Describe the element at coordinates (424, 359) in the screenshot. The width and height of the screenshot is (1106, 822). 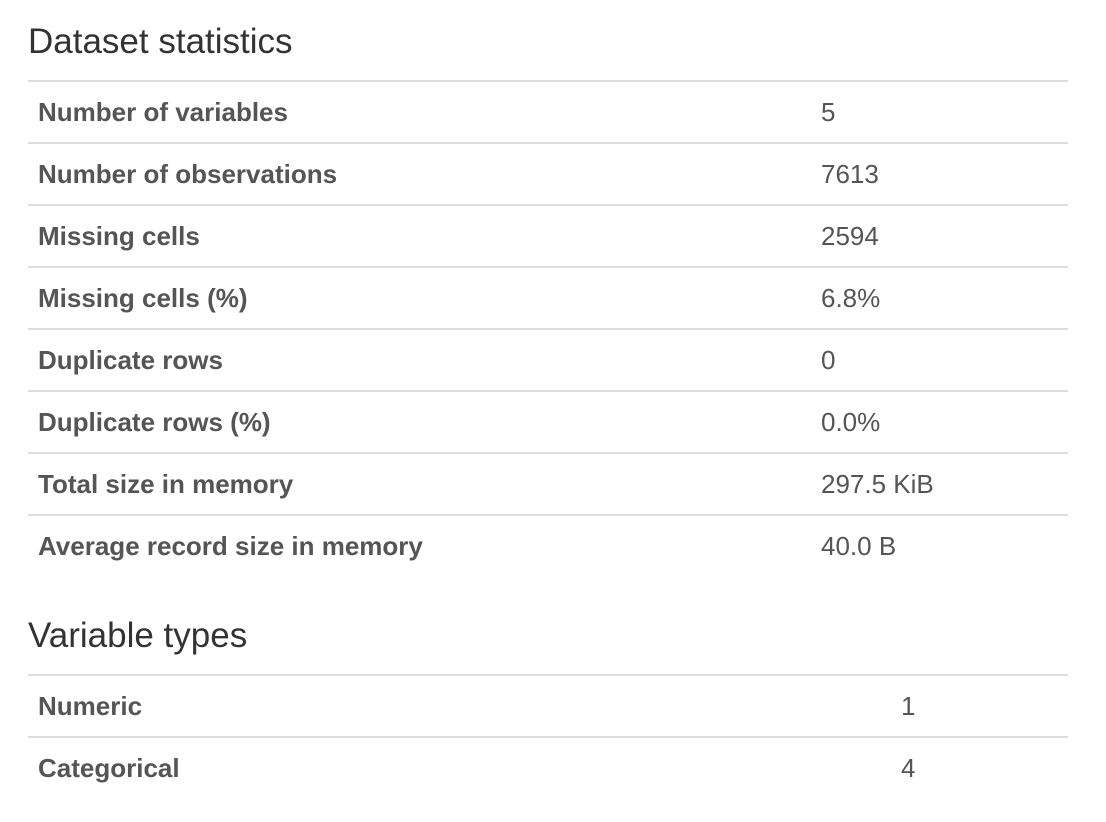
I see `stat-label: Duplicate rows` at that location.